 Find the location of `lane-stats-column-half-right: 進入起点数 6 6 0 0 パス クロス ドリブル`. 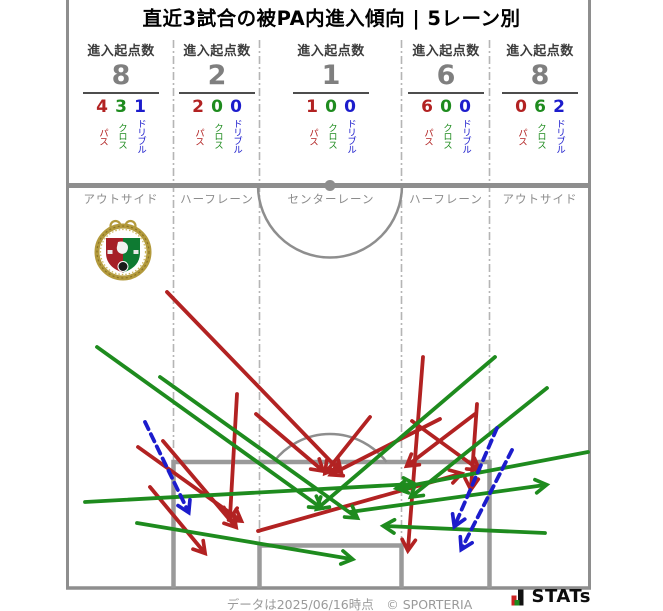

lane-stats-column-half-right: 進入起点数 6 6 0 0 パス クロス ドリブル is located at coordinates (446, 96).